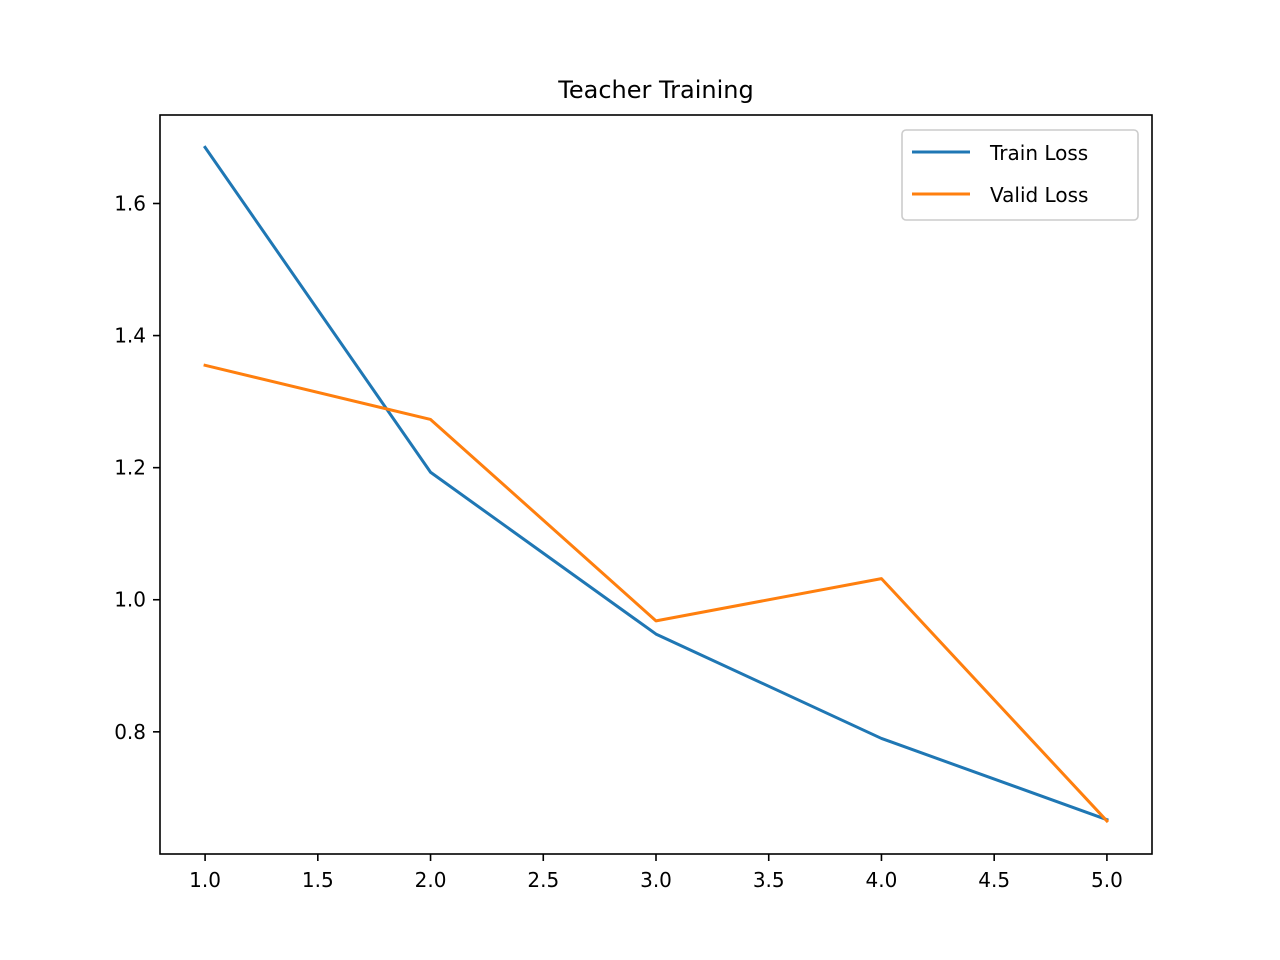 The height and width of the screenshot is (960, 1280). I want to click on x-axis-ticks: 1.0 1.5 2.0 2.5 3.0 3.5 4.0 4.5 5.0, so click(656, 873).